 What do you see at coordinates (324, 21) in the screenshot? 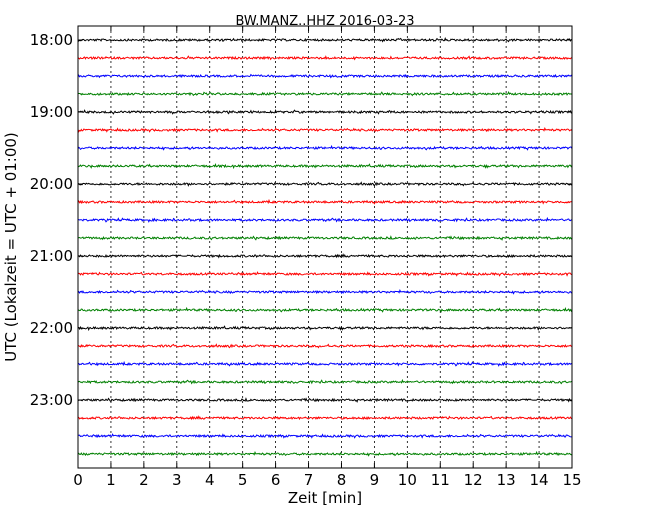
I see `chart-title: BW.MANZ..HHZ 2016-03-23` at bounding box center [324, 21].